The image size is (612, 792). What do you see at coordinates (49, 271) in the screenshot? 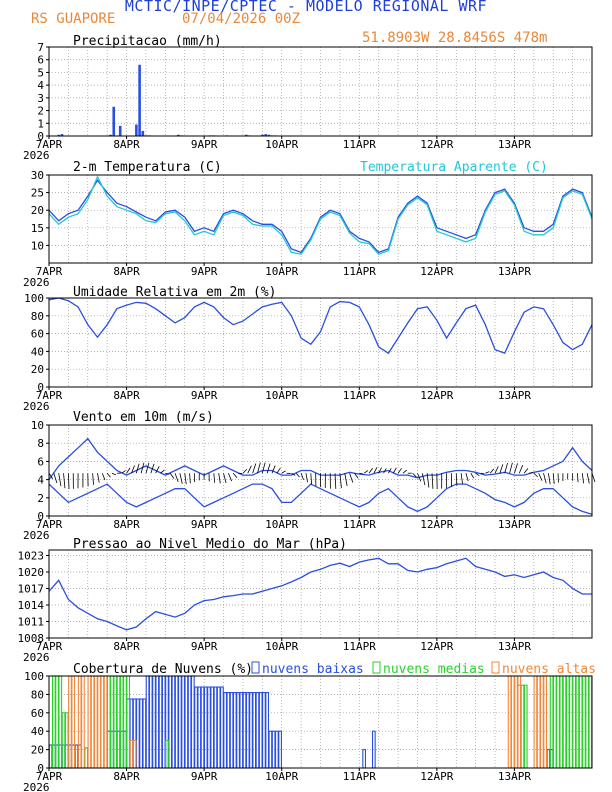
I see `x-tick-label: 7APR` at bounding box center [49, 271].